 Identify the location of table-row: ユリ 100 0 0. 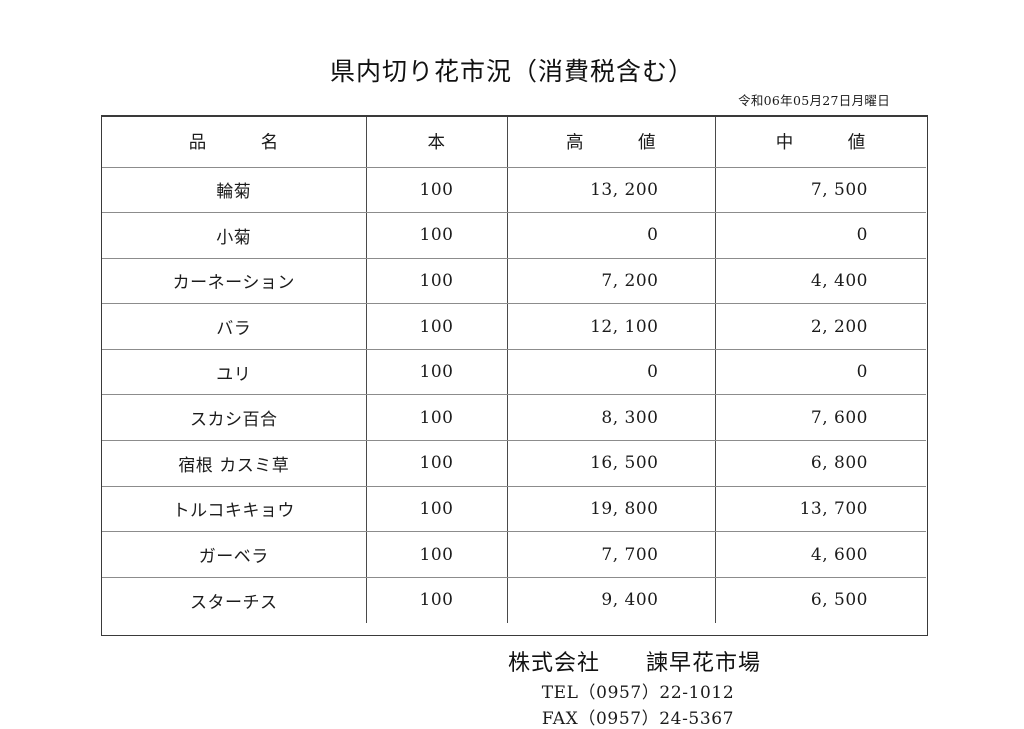
(514, 372).